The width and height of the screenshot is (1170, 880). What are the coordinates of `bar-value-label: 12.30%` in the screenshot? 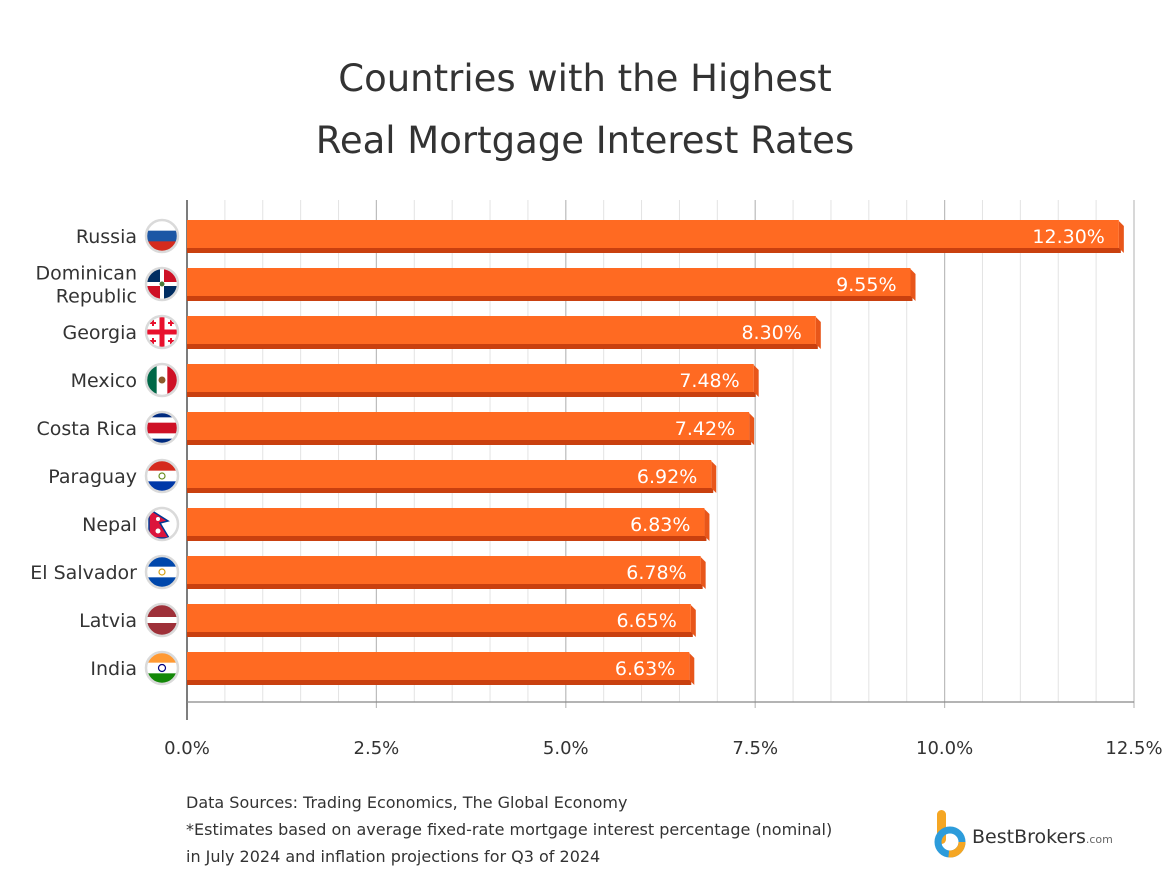 It's located at (1068, 237).